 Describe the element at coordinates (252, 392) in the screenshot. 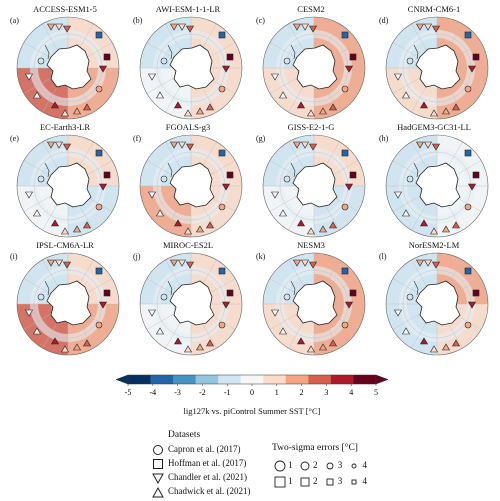

I see `colorbar-tick-label: 0` at that location.